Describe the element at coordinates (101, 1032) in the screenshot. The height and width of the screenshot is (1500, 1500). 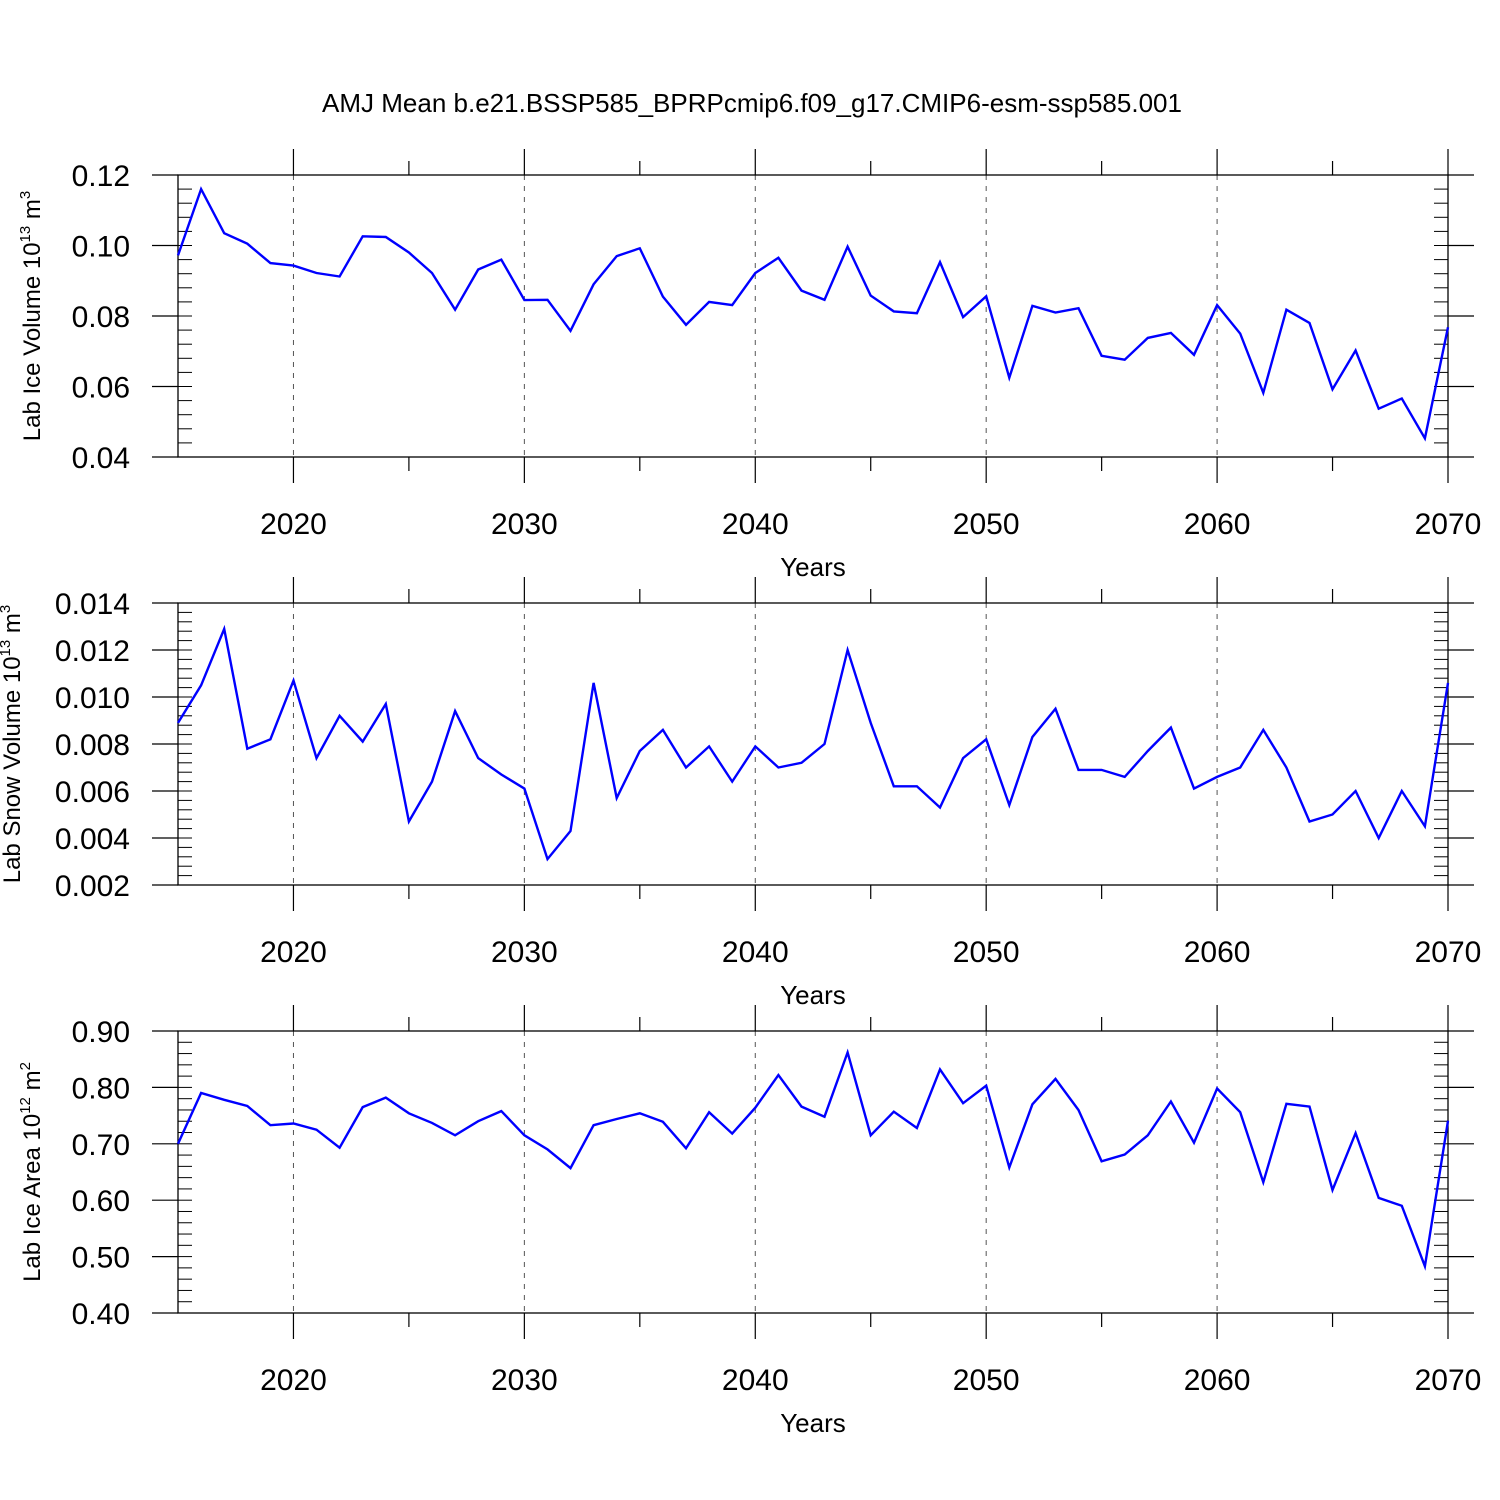
I see `y-tick-label: 0.90` at that location.